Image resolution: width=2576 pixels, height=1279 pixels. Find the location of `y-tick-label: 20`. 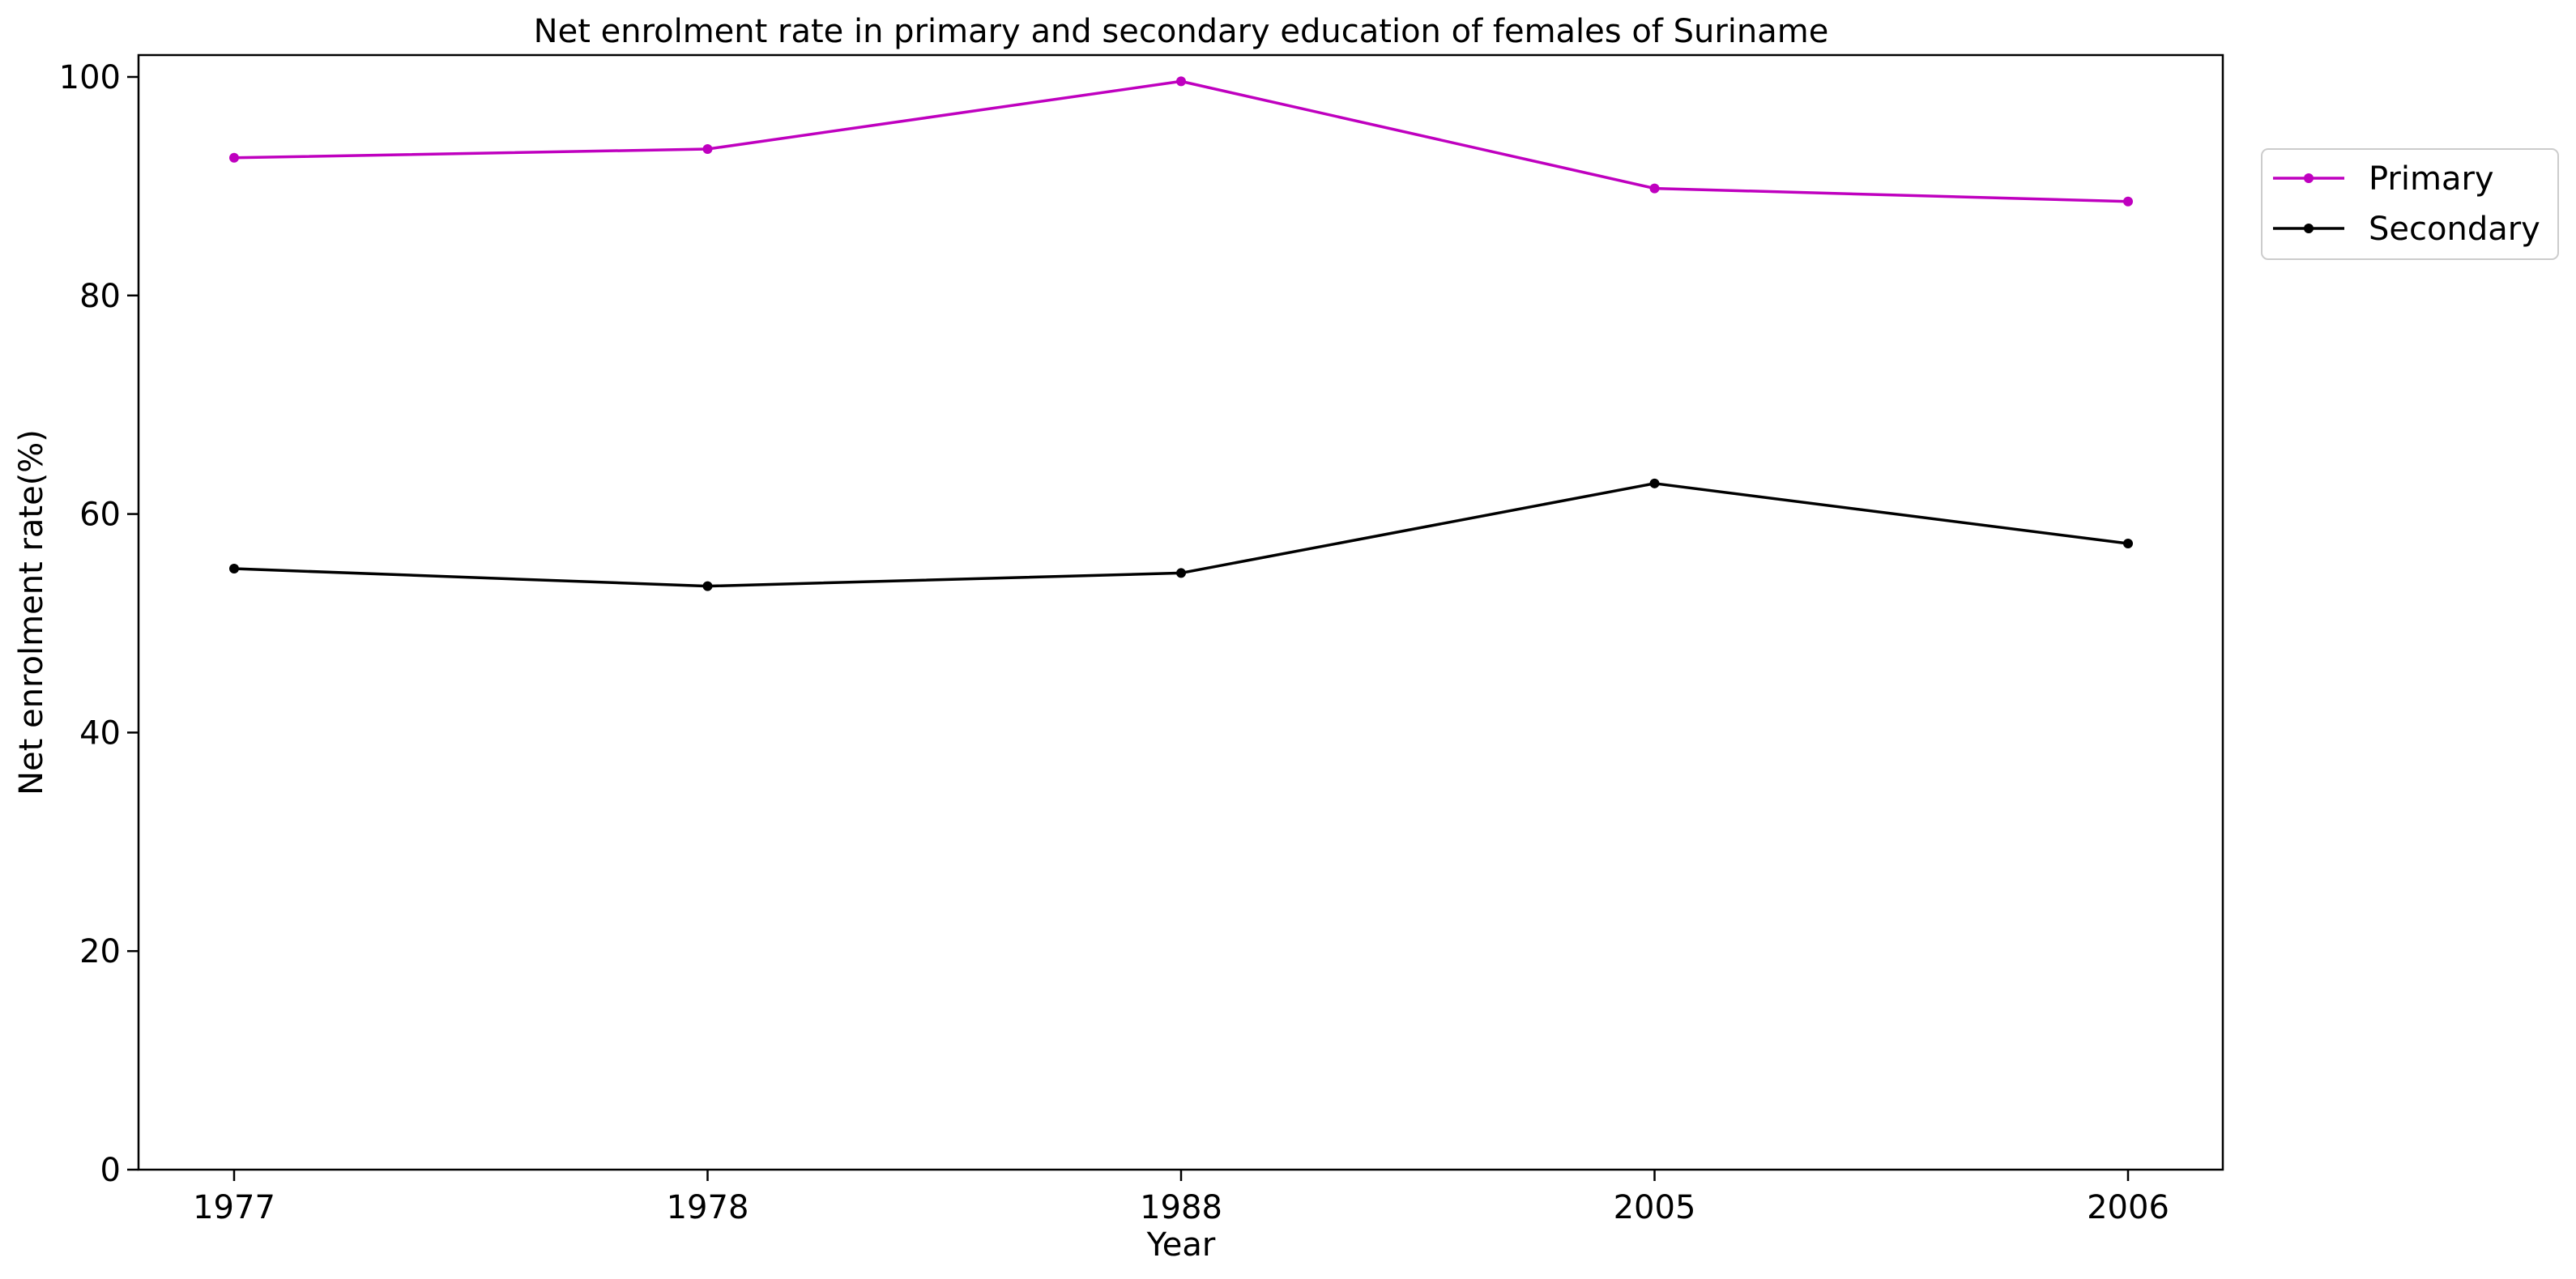

y-tick-label: 20 is located at coordinates (100, 951).